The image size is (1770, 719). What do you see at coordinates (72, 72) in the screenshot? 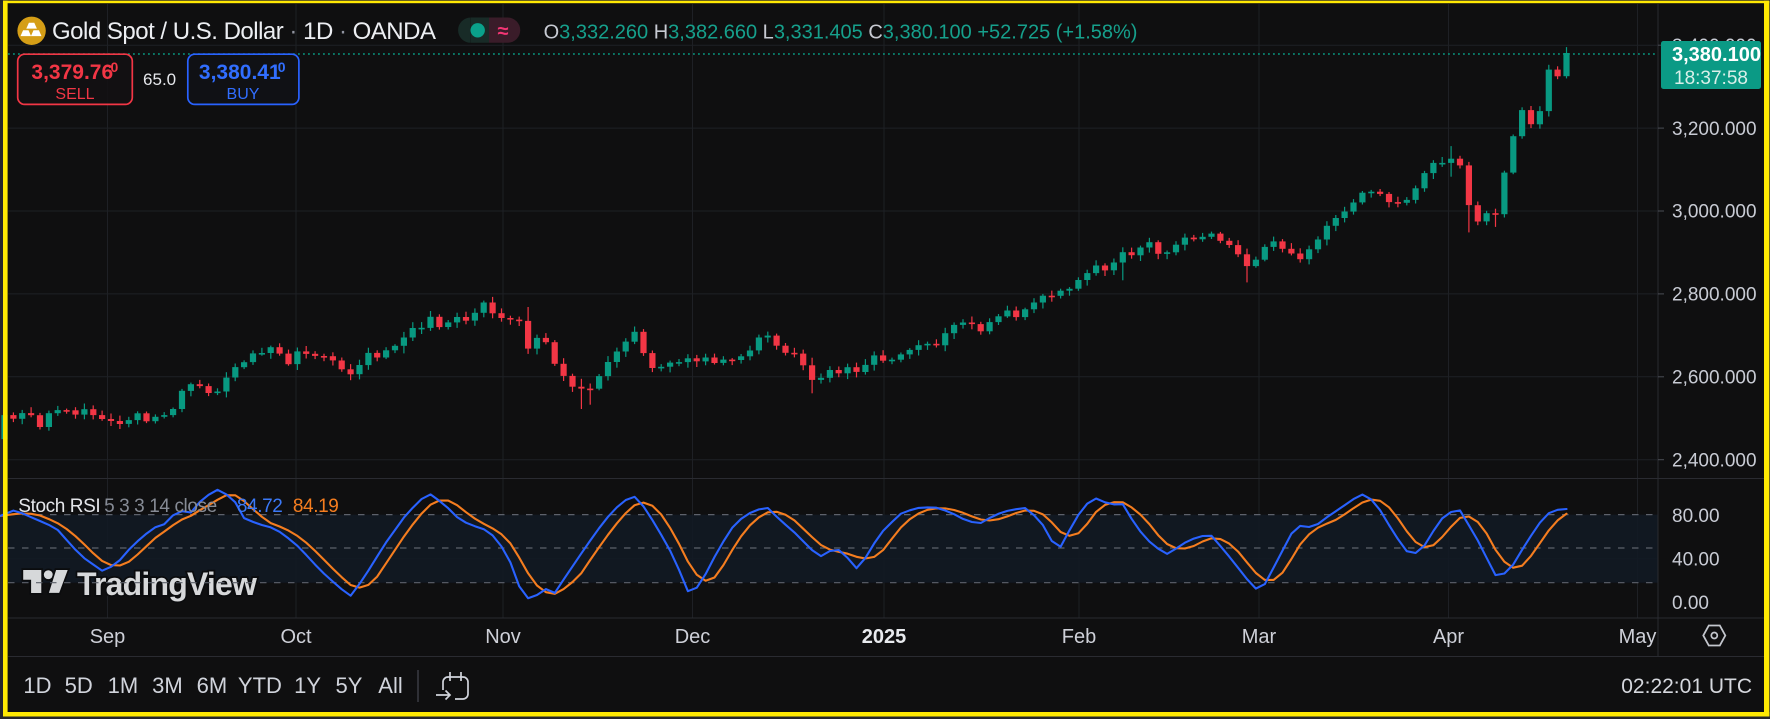
I see `svg-text: 3,379.76` at bounding box center [72, 72].